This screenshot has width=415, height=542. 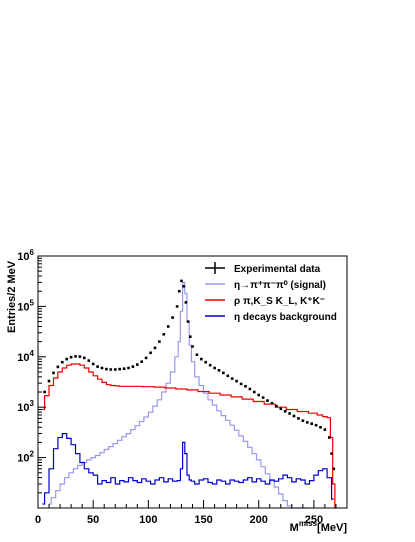 What do you see at coordinates (12, 296) in the screenshot?
I see `y-axis-label: Entries/2 MeV` at bounding box center [12, 296].